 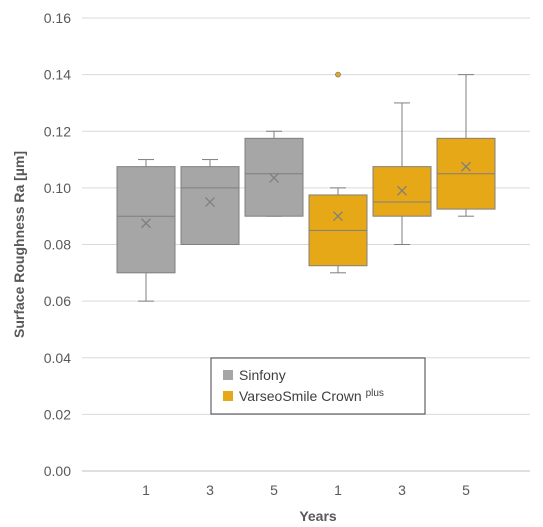 What do you see at coordinates (57, 131) in the screenshot?
I see `y-tick-label: 0.12` at bounding box center [57, 131].